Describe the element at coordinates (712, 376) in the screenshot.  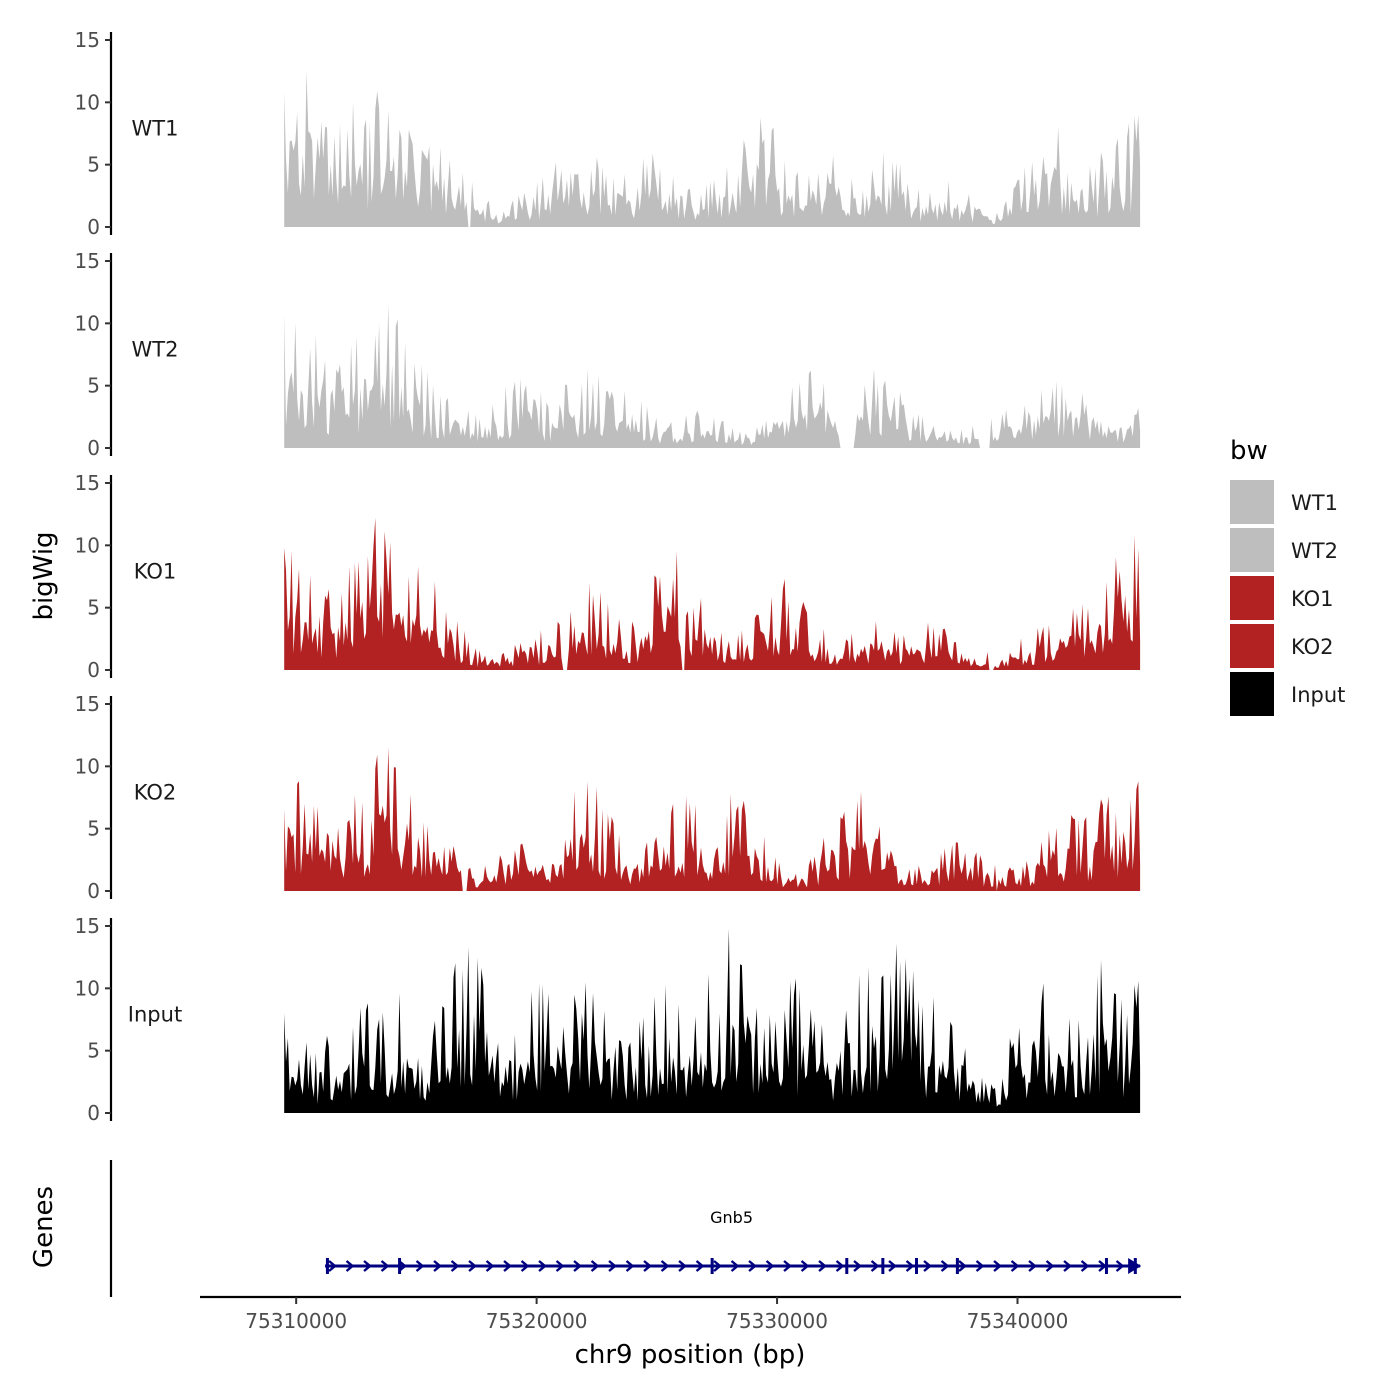
I see `coverage-area-wt2` at that location.